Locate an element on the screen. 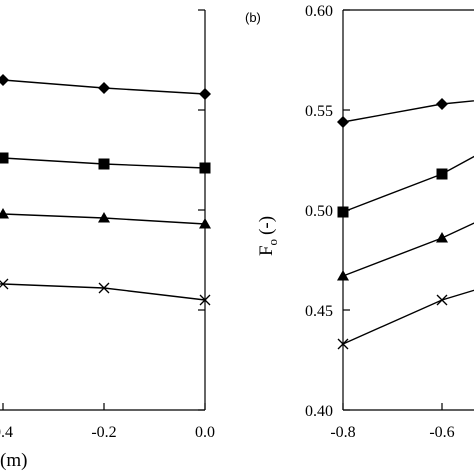 The width and height of the screenshot is (474, 474). svg-text:Fo(-): Fo (-) is located at coordinates (268, 236).